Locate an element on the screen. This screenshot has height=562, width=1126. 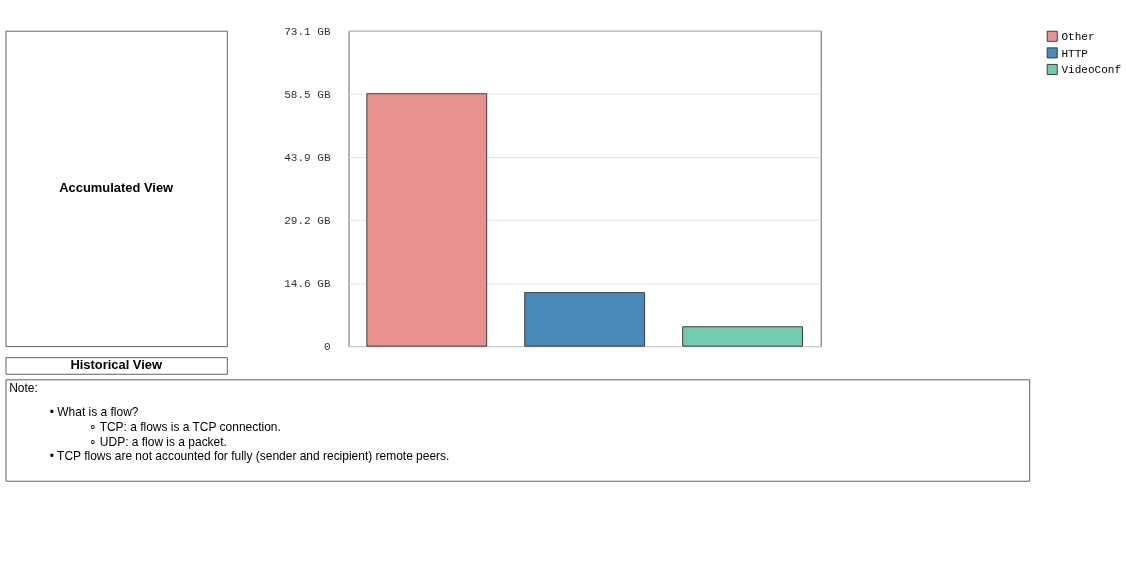
text: Historical View is located at coordinates (116, 365).